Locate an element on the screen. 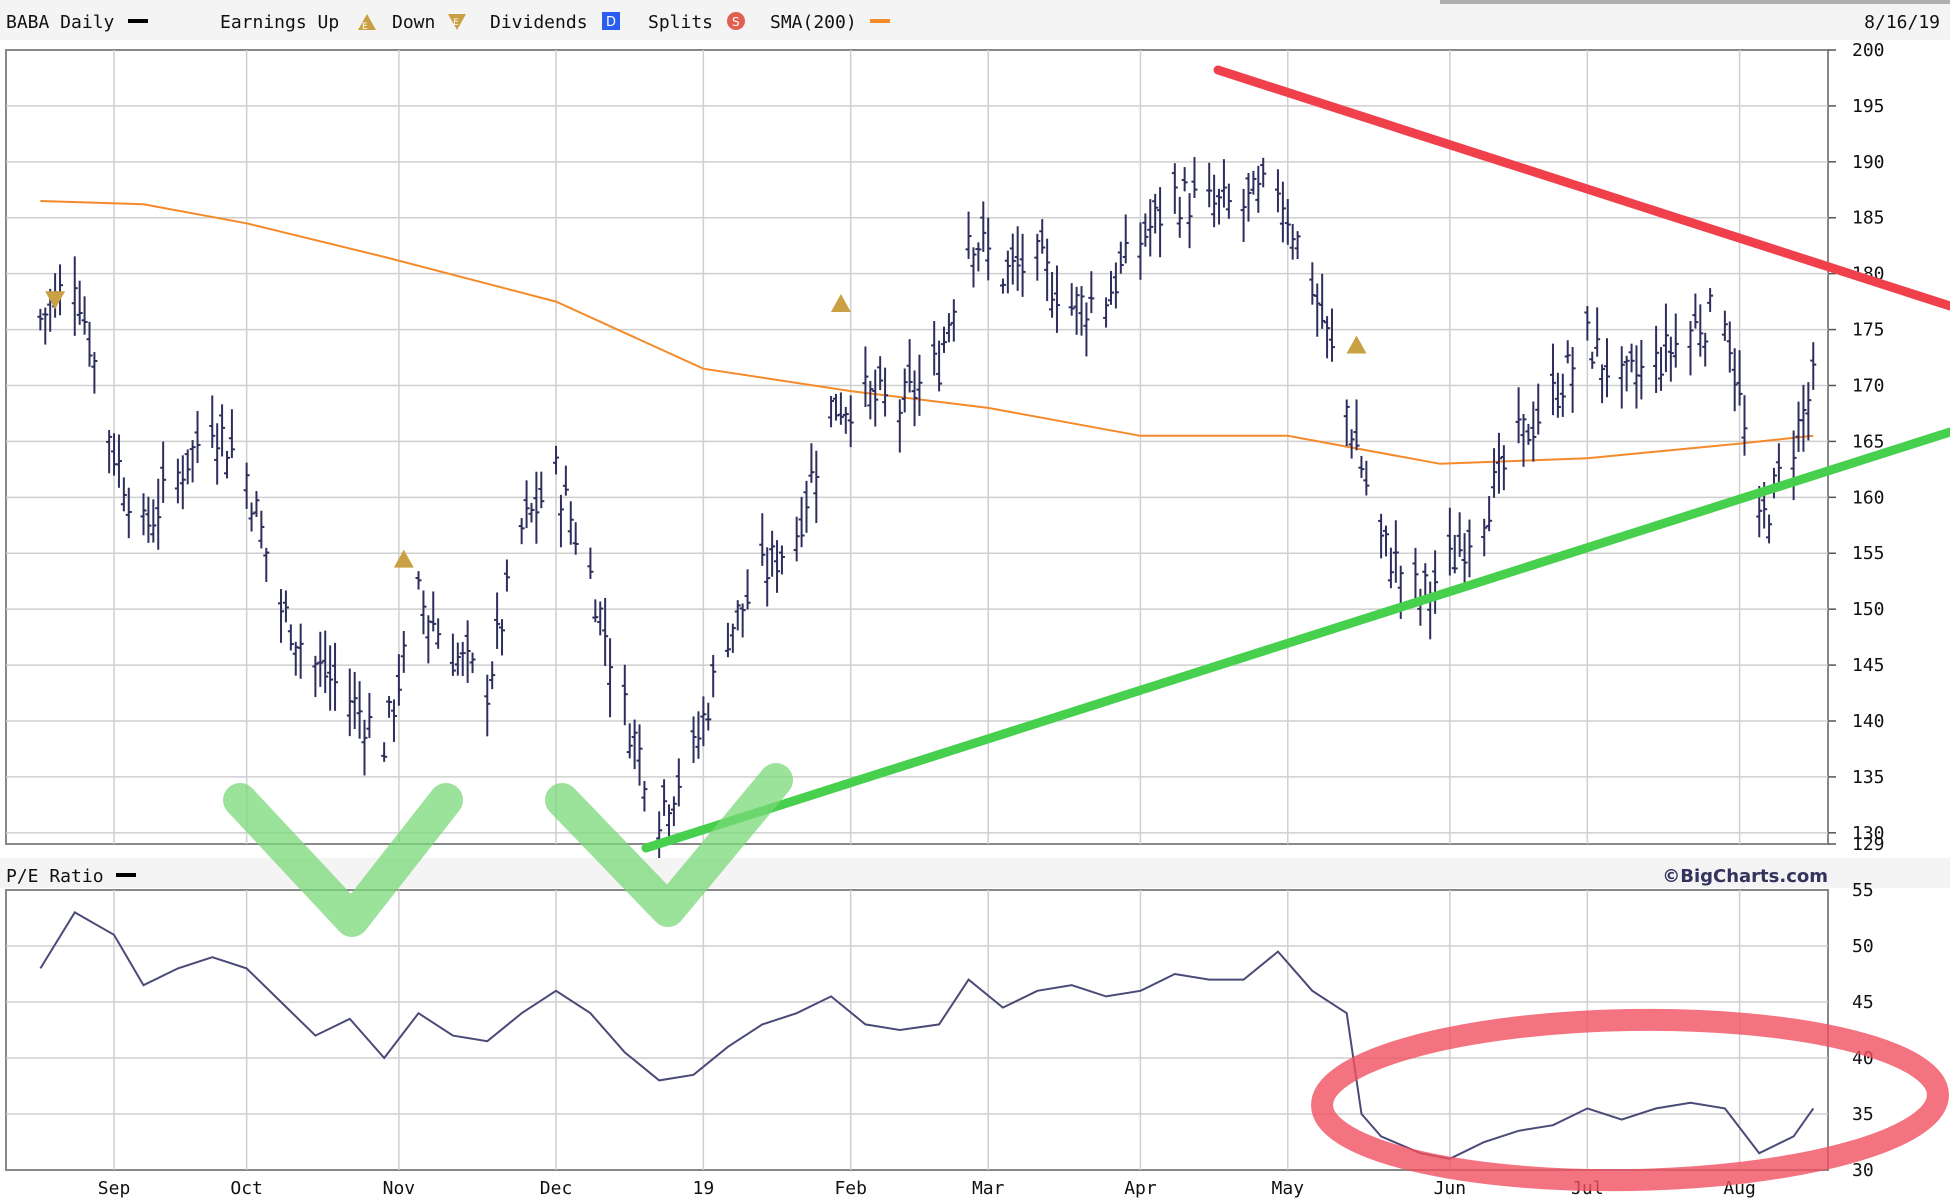  x-tick-label: Mar is located at coordinates (988, 1188).